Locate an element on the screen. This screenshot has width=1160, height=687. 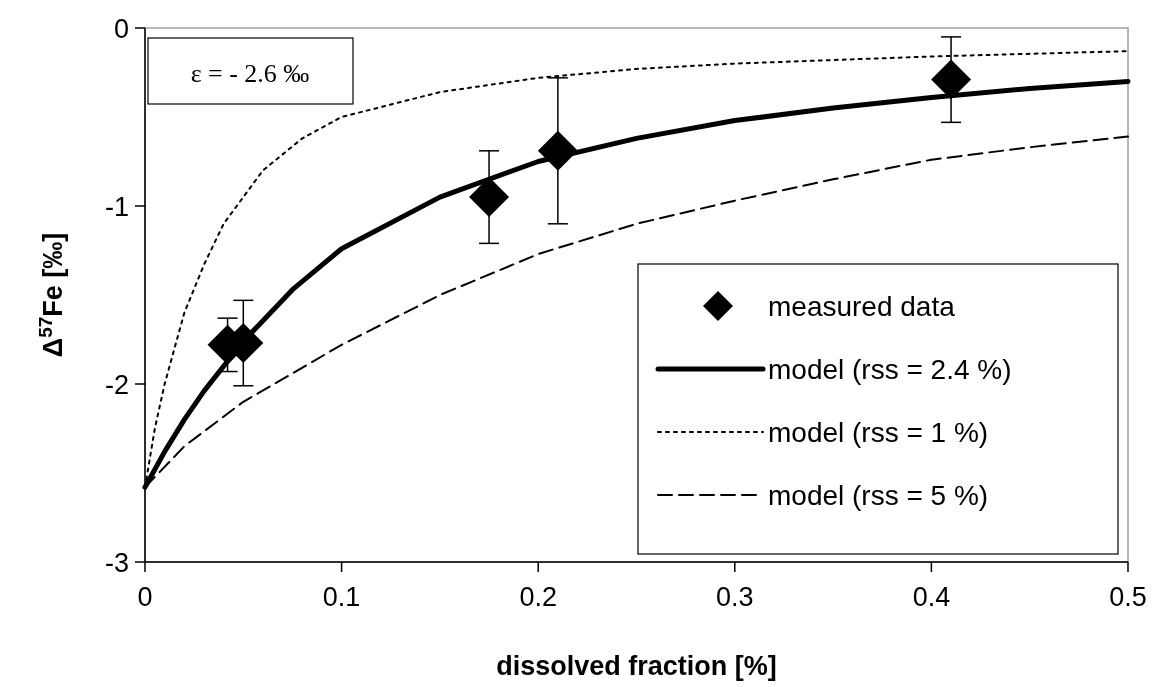
y-tick-label: -3 is located at coordinates (116, 563).